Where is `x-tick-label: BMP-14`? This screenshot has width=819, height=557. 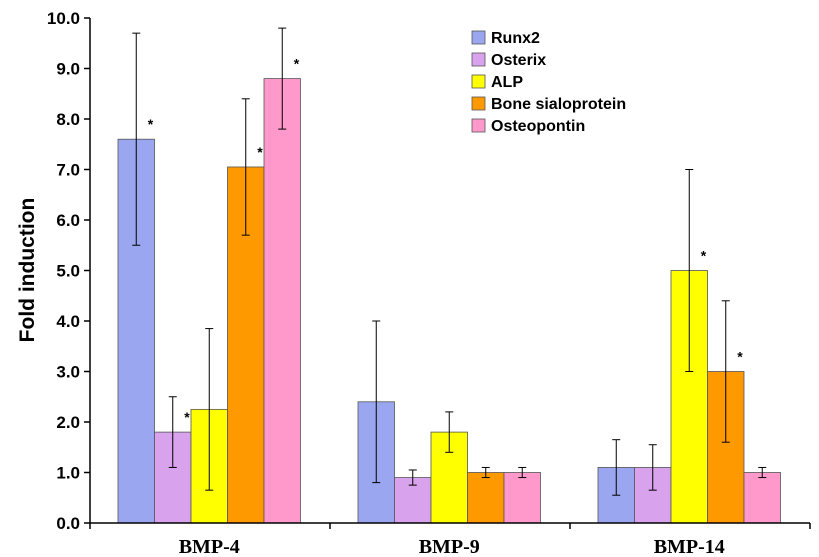
x-tick-label: BMP-14 is located at coordinates (689, 546).